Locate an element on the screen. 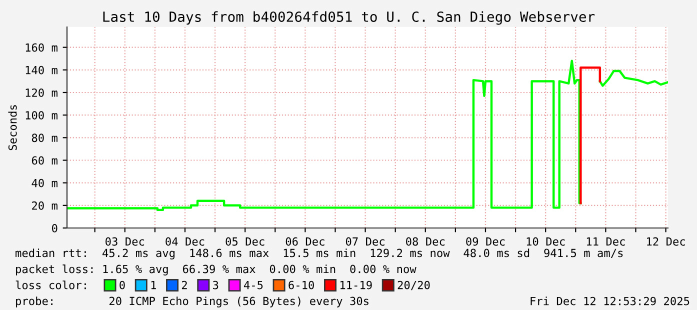 This screenshot has height=310, width=697. text: loss color: is located at coordinates (51, 285).